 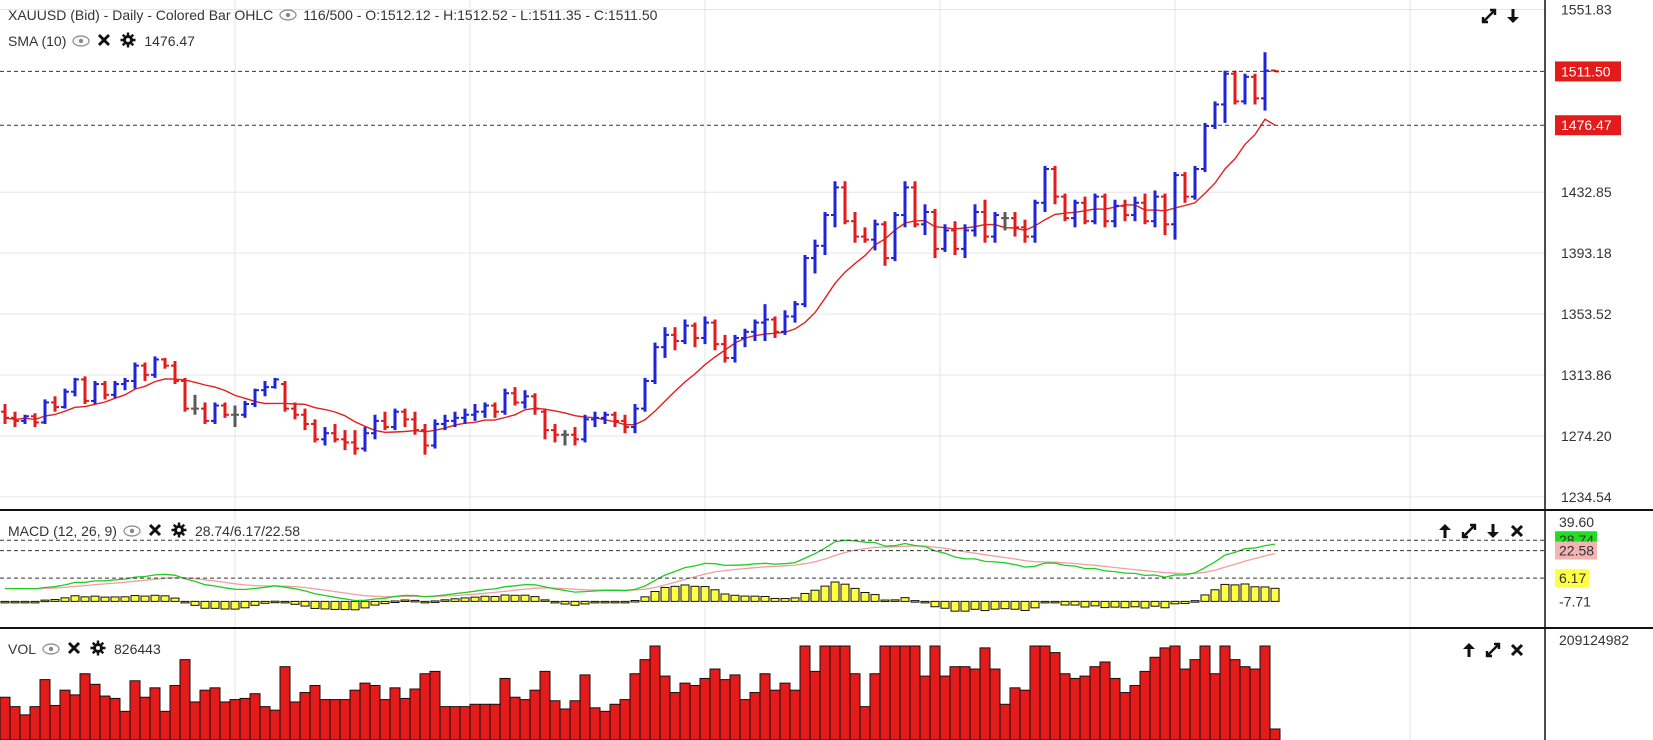 I want to click on macd-tick-label: 22.58, so click(x=1576, y=551).